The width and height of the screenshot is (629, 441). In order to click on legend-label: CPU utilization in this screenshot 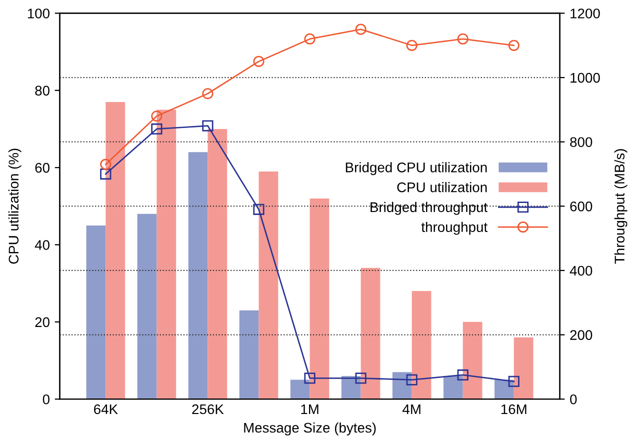, I will do `click(442, 187)`.